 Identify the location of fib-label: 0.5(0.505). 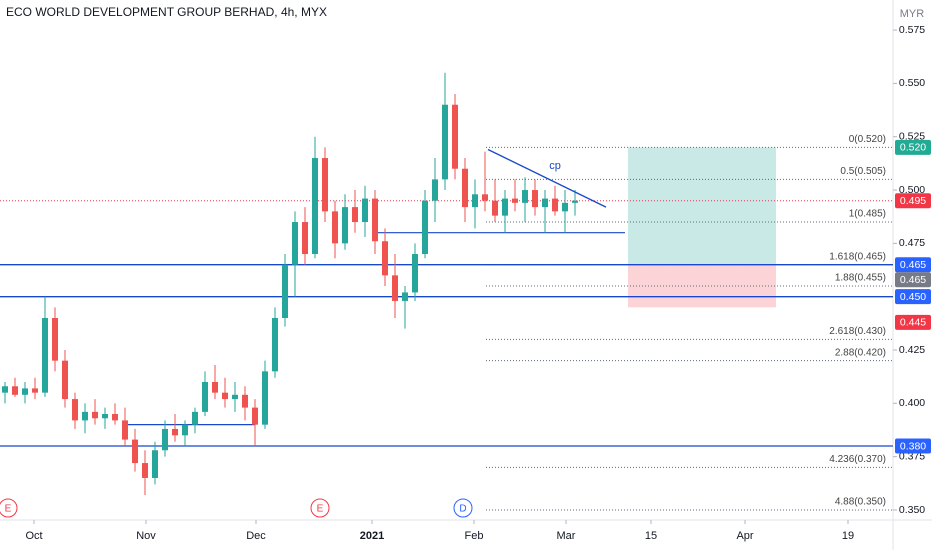
(863, 171).